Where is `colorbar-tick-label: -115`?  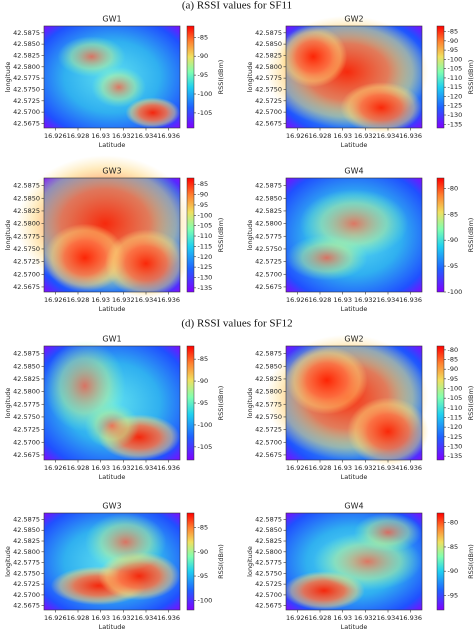 colorbar-tick-label: -115 is located at coordinates (205, 246).